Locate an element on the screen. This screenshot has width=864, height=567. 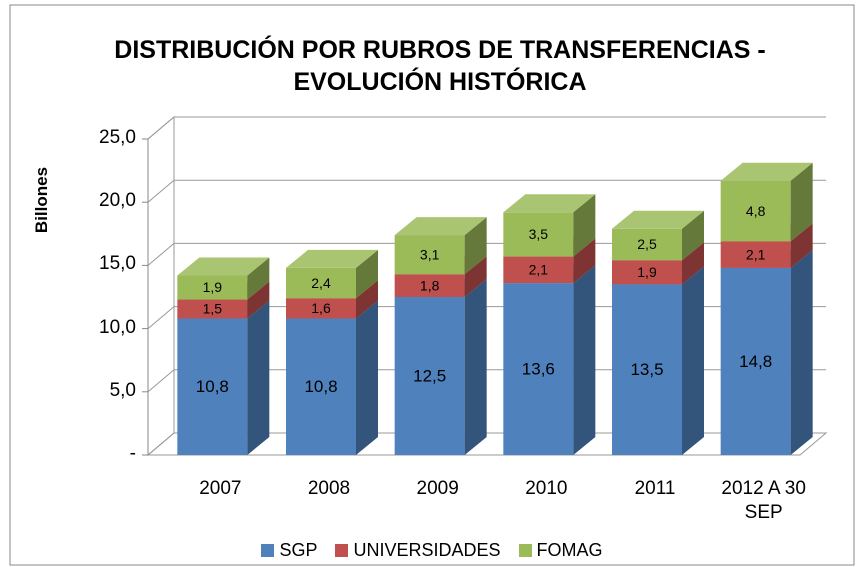
y-tick-label: 25,0 is located at coordinates (117, 137).